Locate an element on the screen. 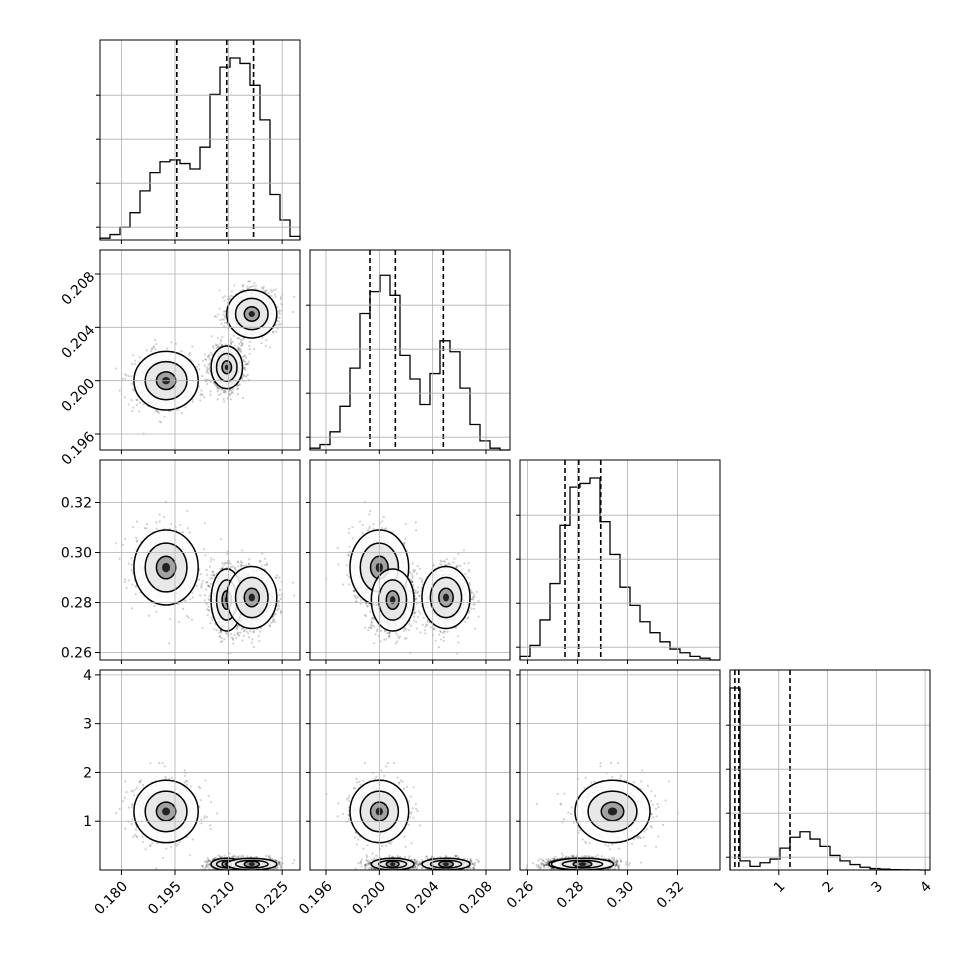 The width and height of the screenshot is (970, 970). histogram-step-line is located at coordinates (200, 148).